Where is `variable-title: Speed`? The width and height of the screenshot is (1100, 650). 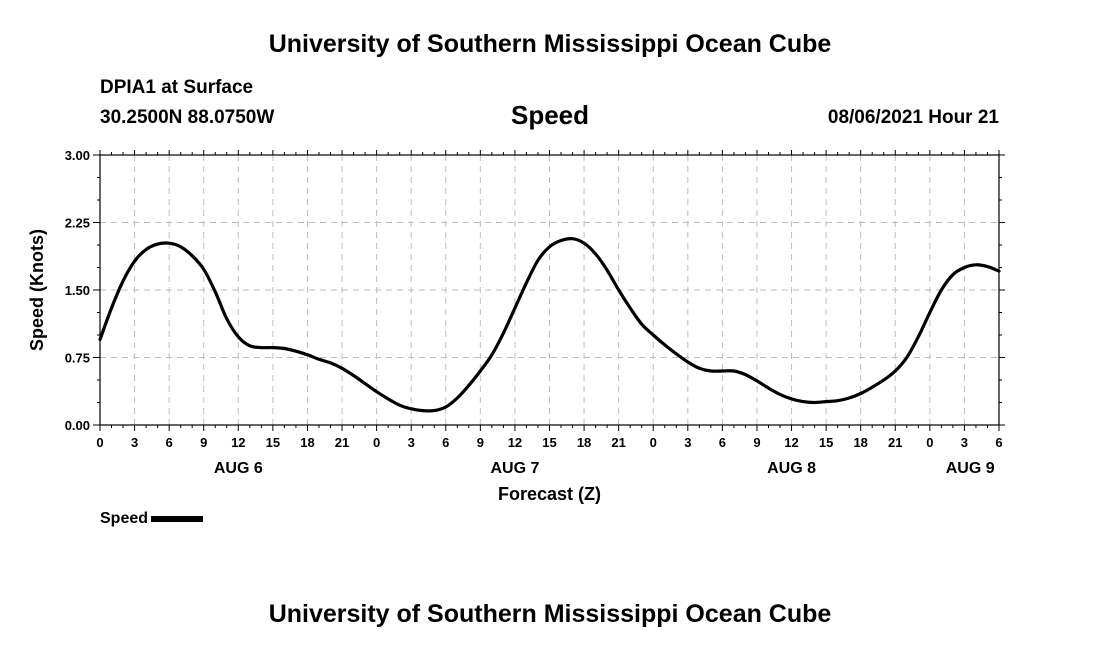
variable-title: Speed is located at coordinates (550, 115).